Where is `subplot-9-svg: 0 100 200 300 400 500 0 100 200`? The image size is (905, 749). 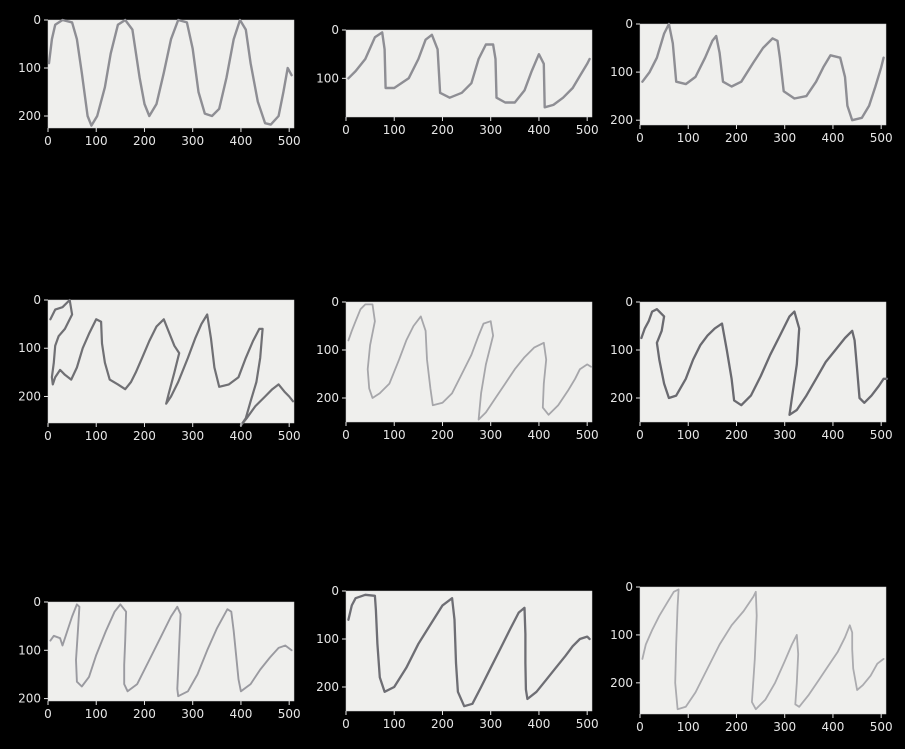 subplot-9-svg: 0 100 200 300 400 500 0 100 200 is located at coordinates (751, 657).